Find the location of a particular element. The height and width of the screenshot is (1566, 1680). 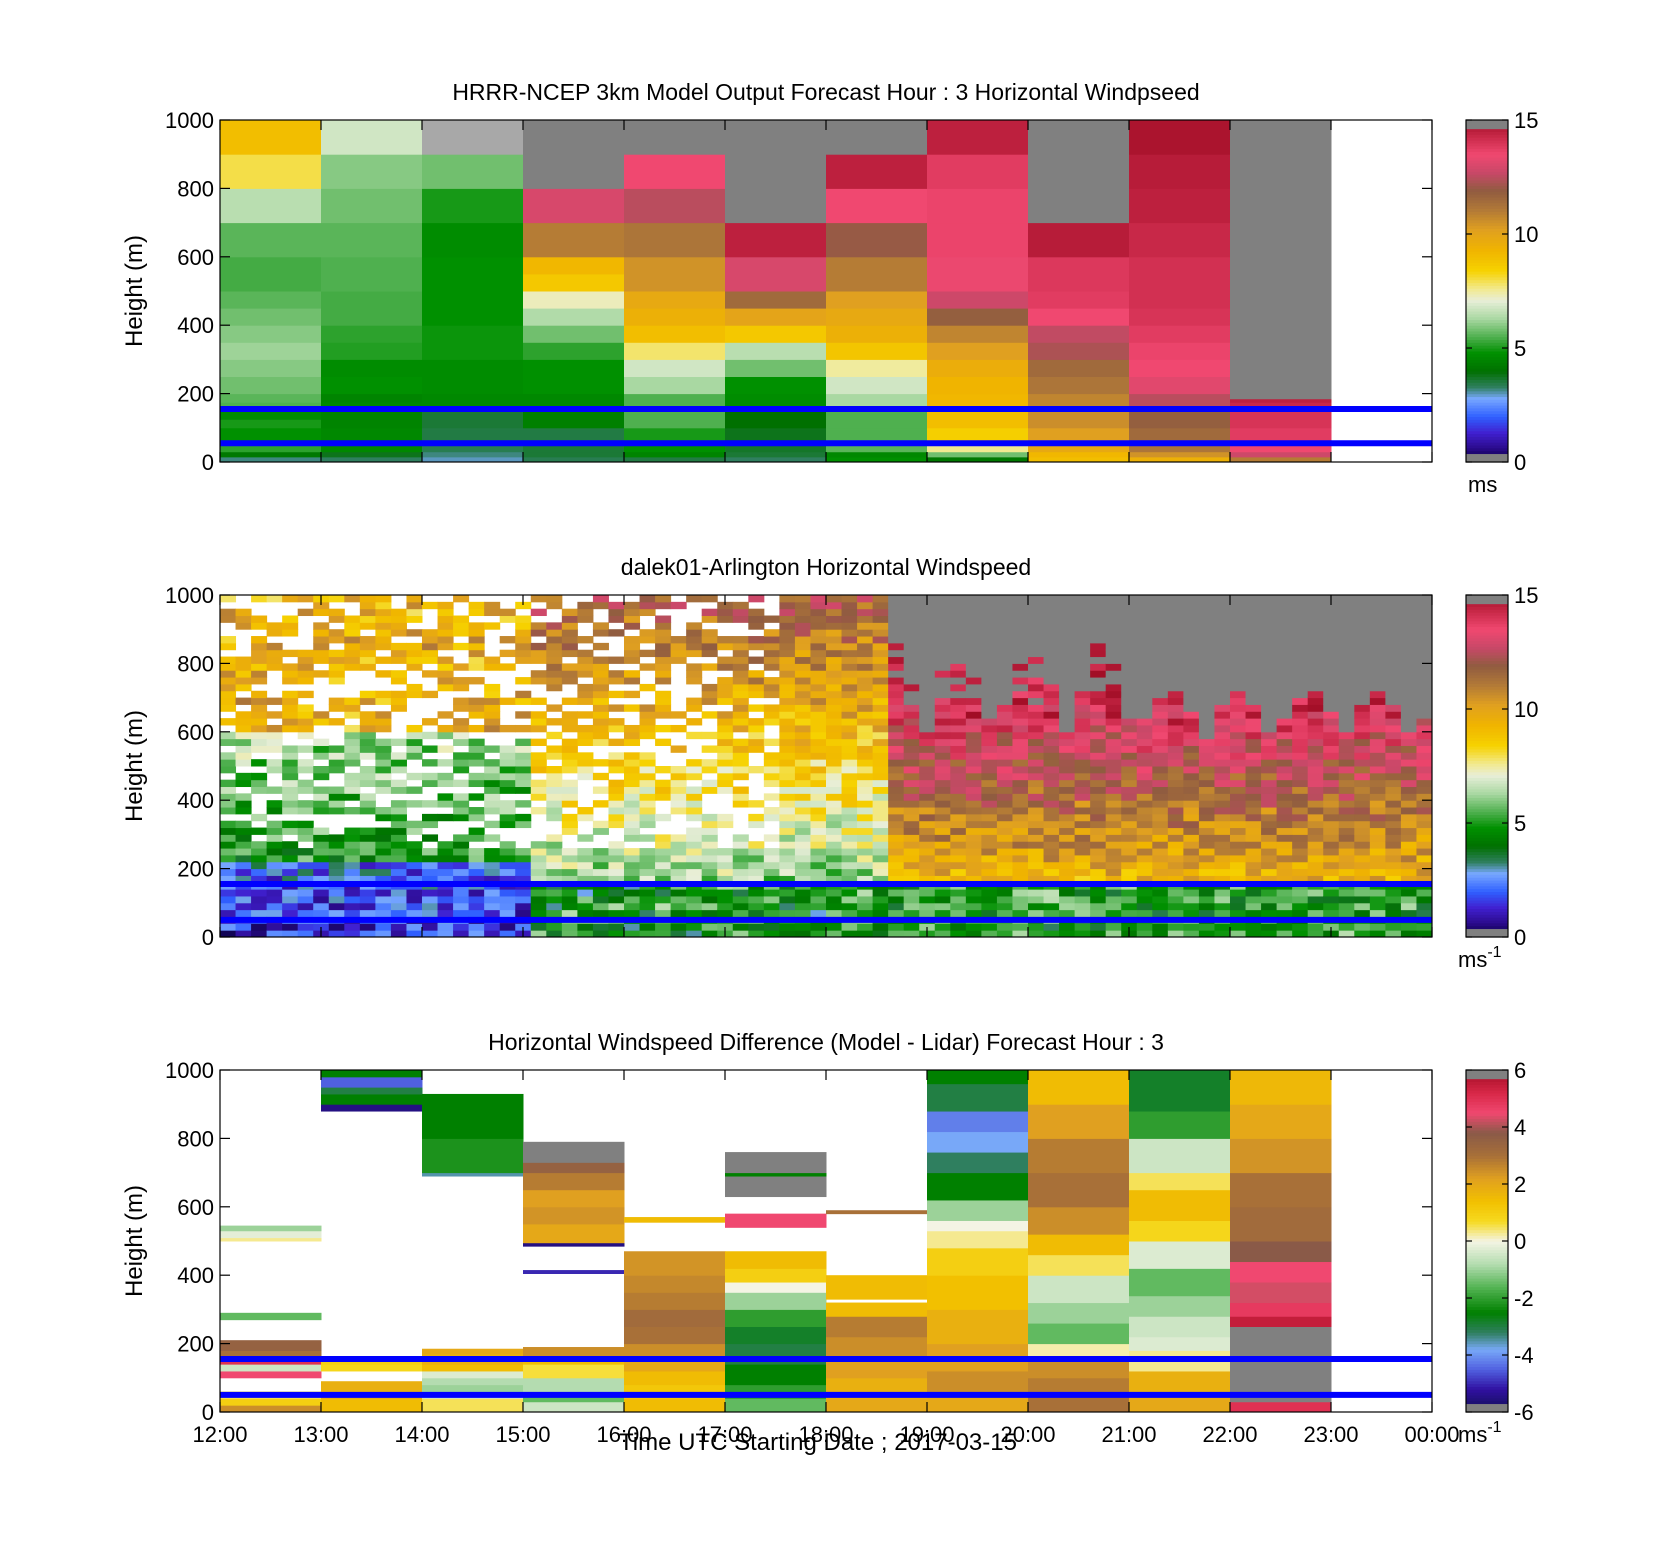

colorbar-tick-label: 5 is located at coordinates (1520, 348).